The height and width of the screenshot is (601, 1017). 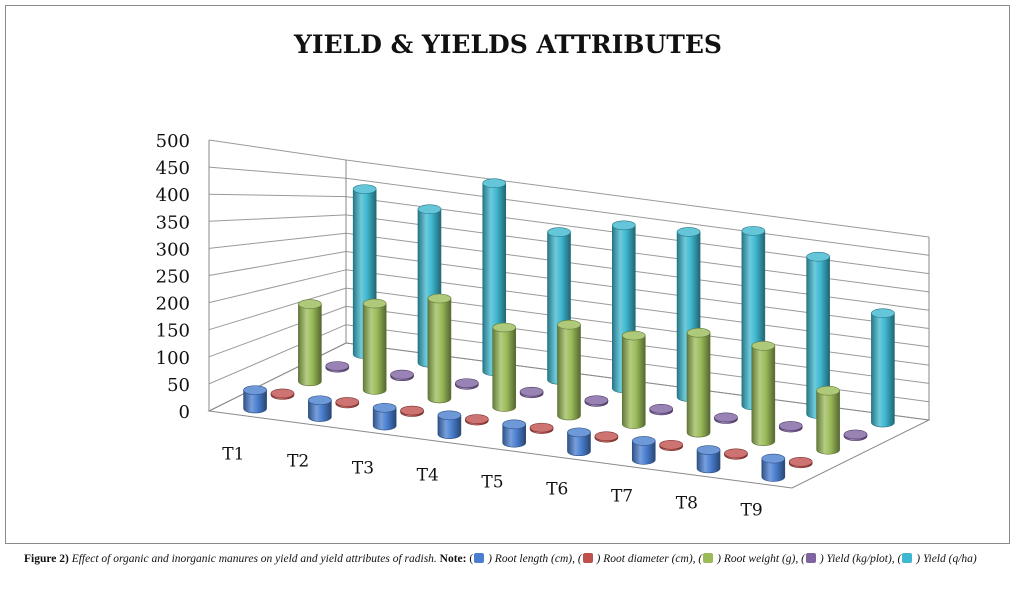 What do you see at coordinates (173, 249) in the screenshot?
I see `y-tick-label: 300` at bounding box center [173, 249].